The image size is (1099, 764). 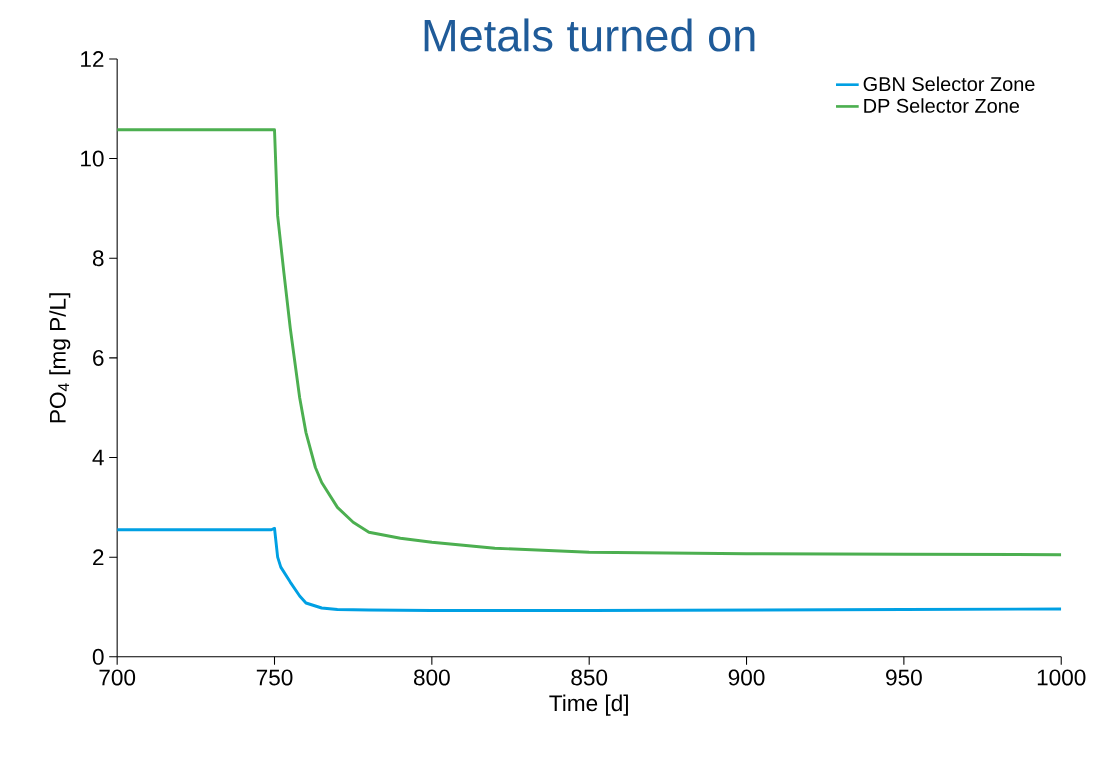 What do you see at coordinates (1061, 677) in the screenshot?
I see `x-tick-label: 1000` at bounding box center [1061, 677].